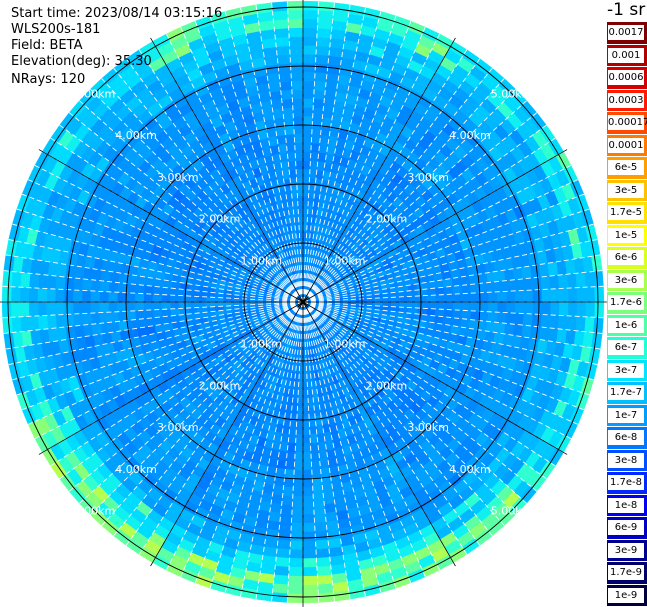 Image resolution: width=647 pixels, height=607 pixels. I want to click on range-ring-label: 3.00km, so click(428, 177).